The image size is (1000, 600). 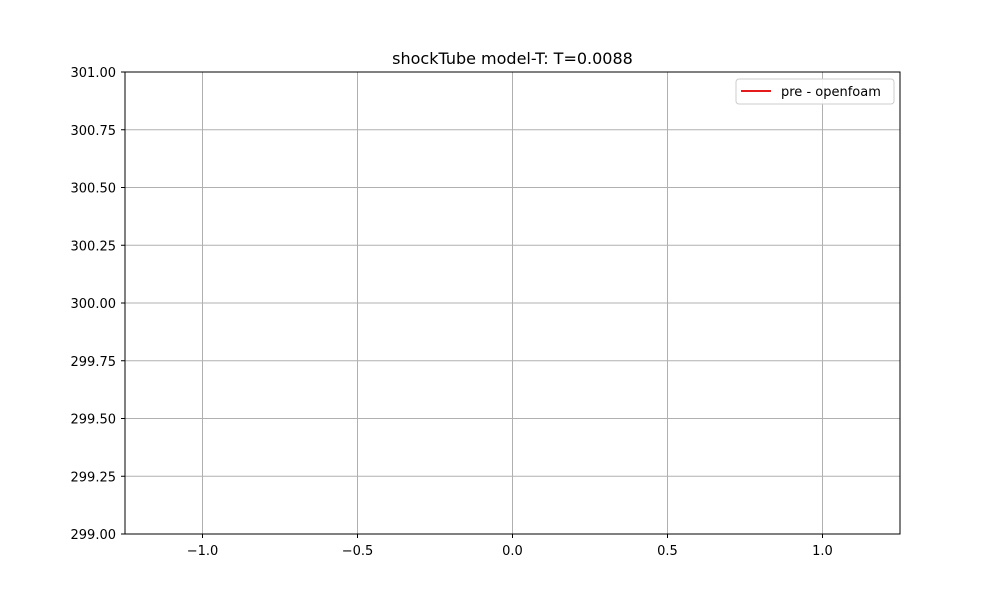 I want to click on x-tick-label: −0.5, so click(x=358, y=551).